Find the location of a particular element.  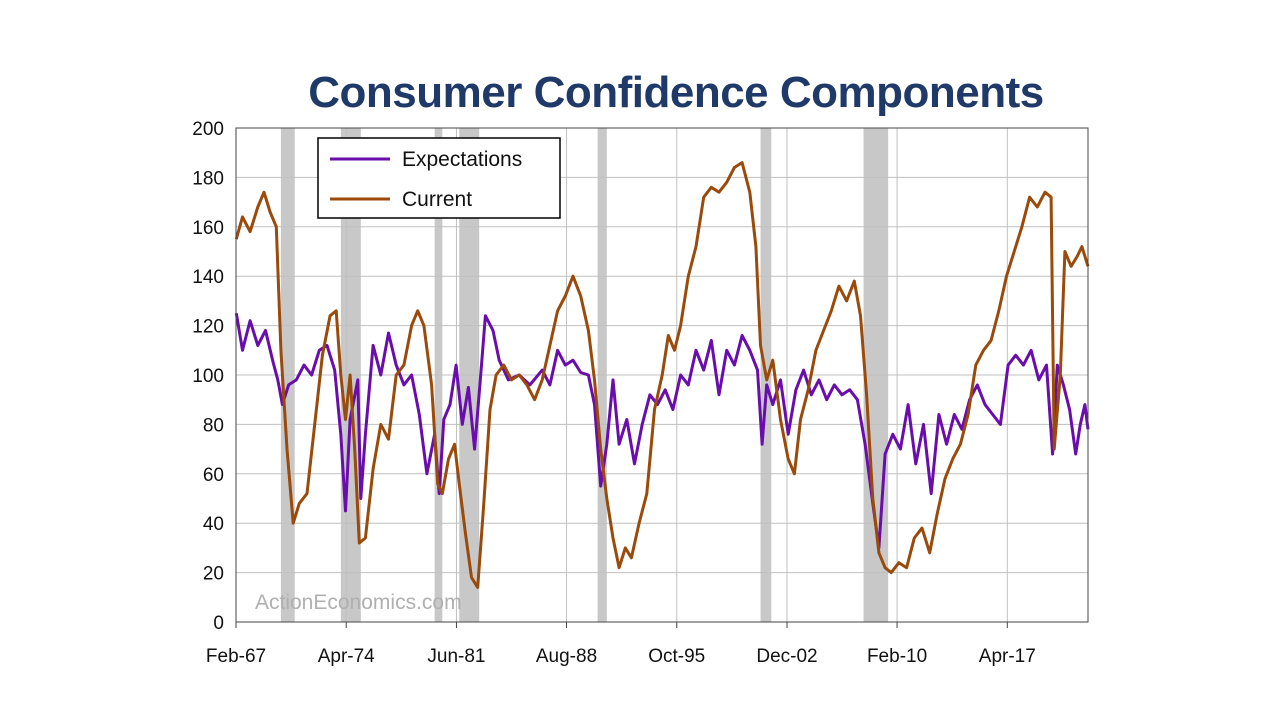

y-tick-label: 160 is located at coordinates (208, 228).